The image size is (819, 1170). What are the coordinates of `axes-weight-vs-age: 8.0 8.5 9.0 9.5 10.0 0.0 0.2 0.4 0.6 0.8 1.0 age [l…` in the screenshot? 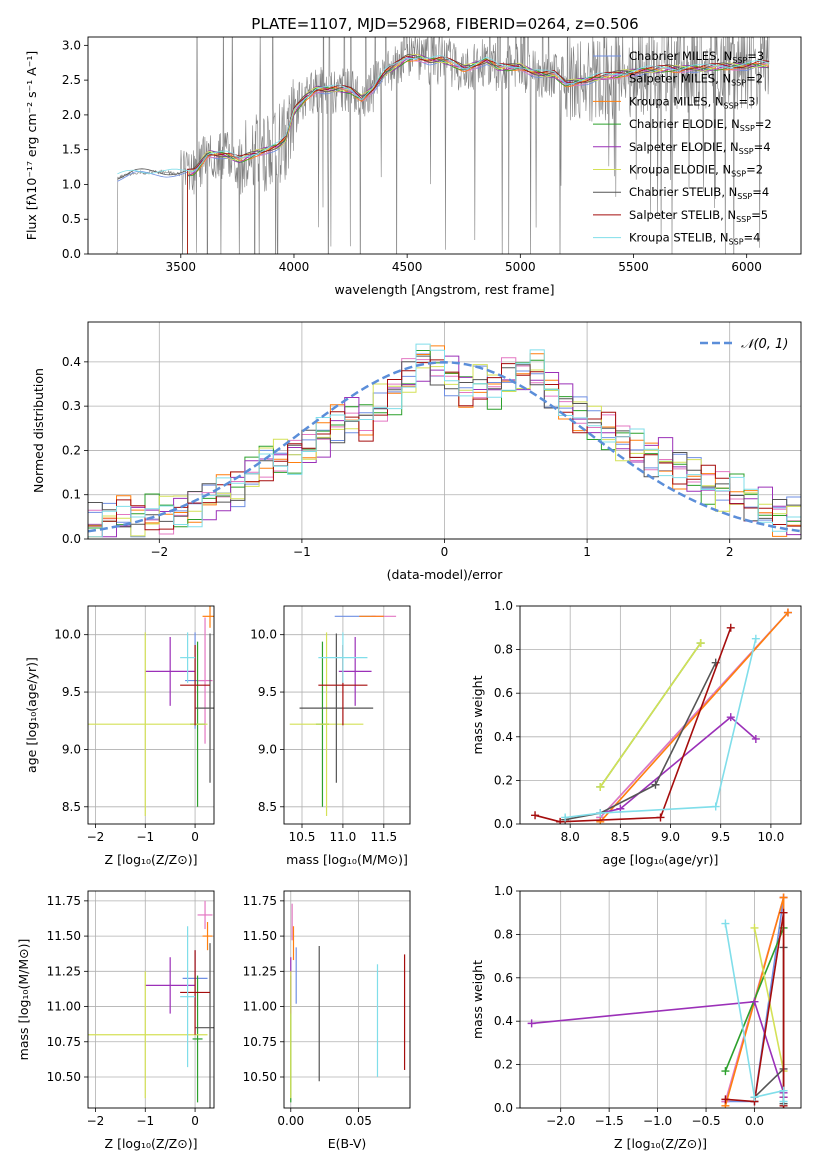 It's located at (636, 733).